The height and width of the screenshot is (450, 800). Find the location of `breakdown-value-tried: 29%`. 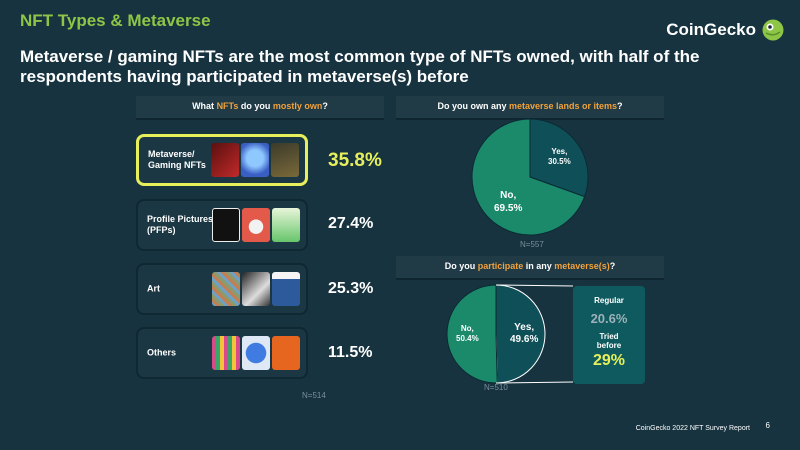

breakdown-value-tried: 29% is located at coordinates (609, 360).